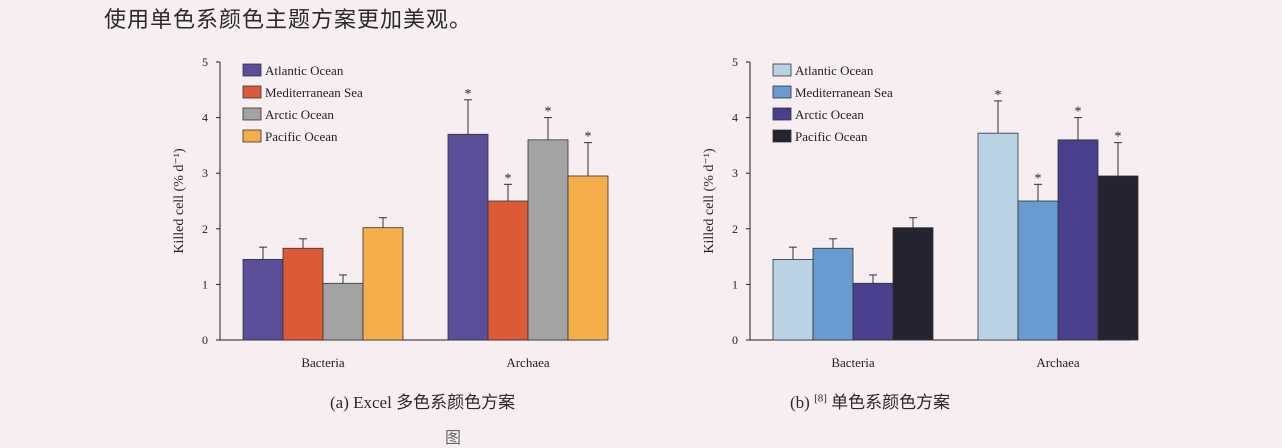 The image size is (1282, 448). I want to click on caption-a-suffix: 多色系颜色方案, so click(456, 402).